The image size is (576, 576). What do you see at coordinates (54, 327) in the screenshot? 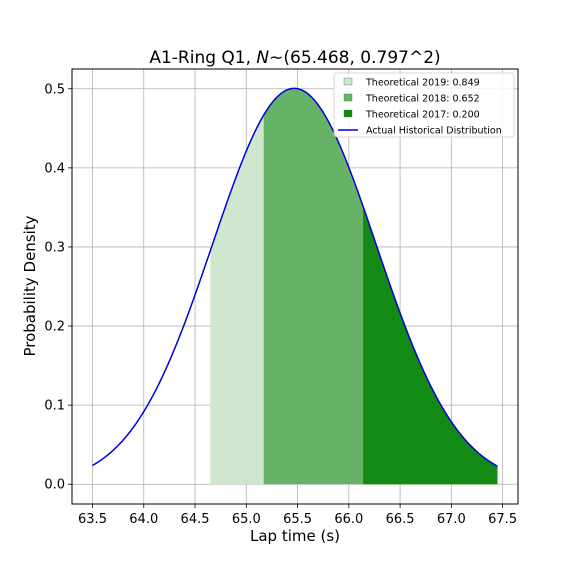
I see `y-tick-label: 0.2` at bounding box center [54, 327].